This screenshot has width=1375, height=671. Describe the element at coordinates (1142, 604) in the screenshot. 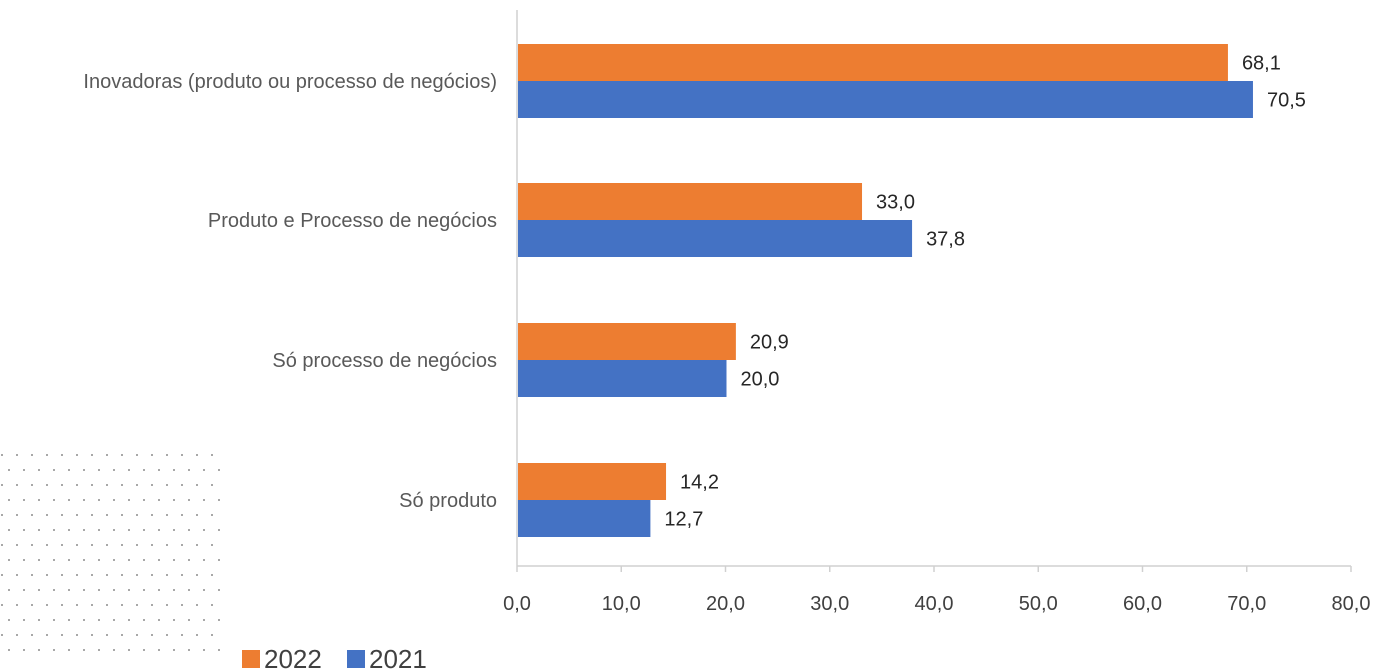

I see `x-tick-label: 60,0` at that location.